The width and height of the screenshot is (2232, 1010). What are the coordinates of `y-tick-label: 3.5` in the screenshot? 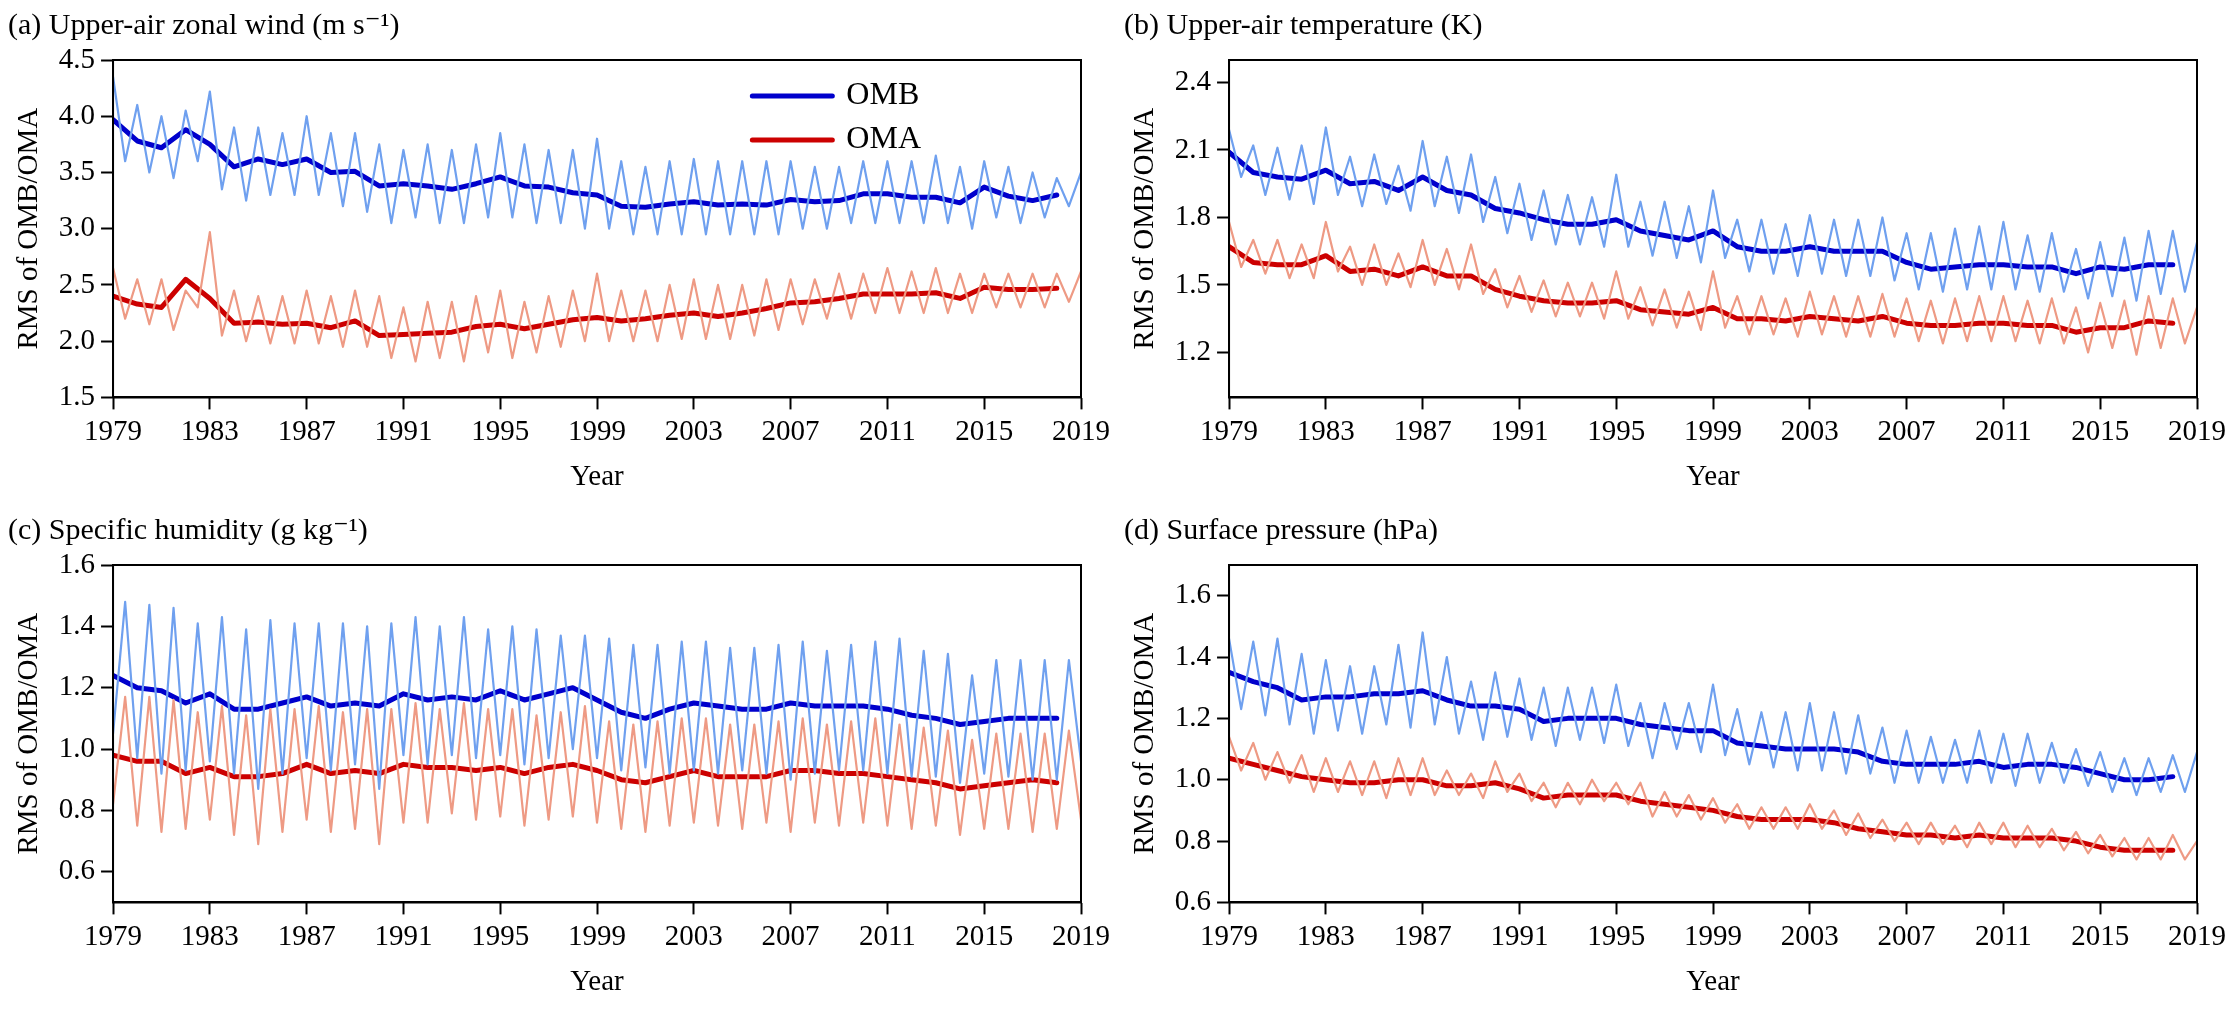 It's located at (77, 170).